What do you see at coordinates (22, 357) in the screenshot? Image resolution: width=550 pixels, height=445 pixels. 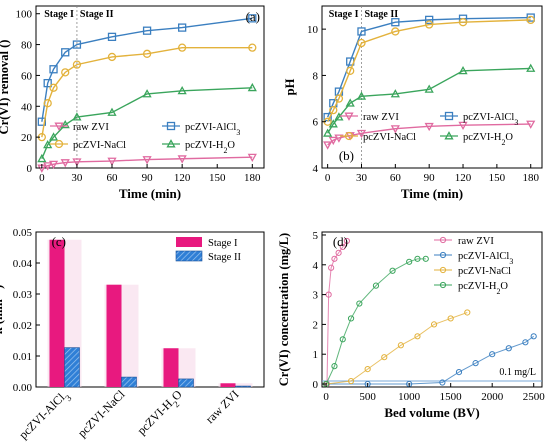 I see `y-tick-label: 0.01` at bounding box center [22, 357].